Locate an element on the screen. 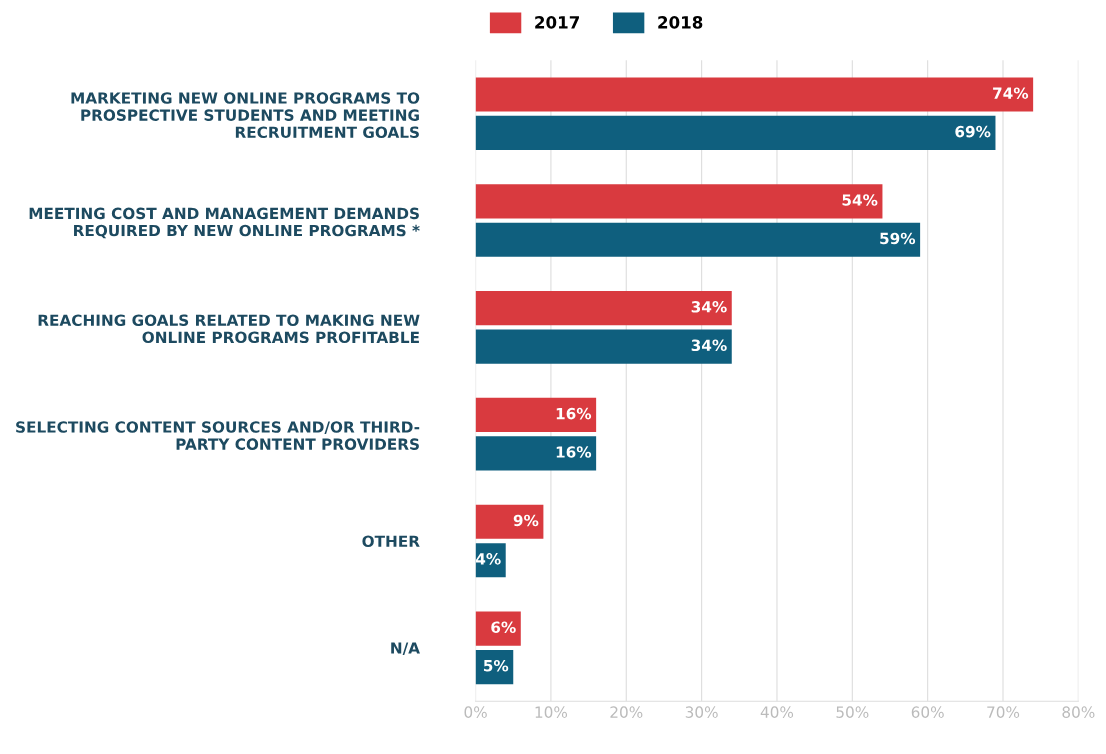 This screenshot has width=1106, height=754. y-tick-label: OTHER is located at coordinates (391, 541).